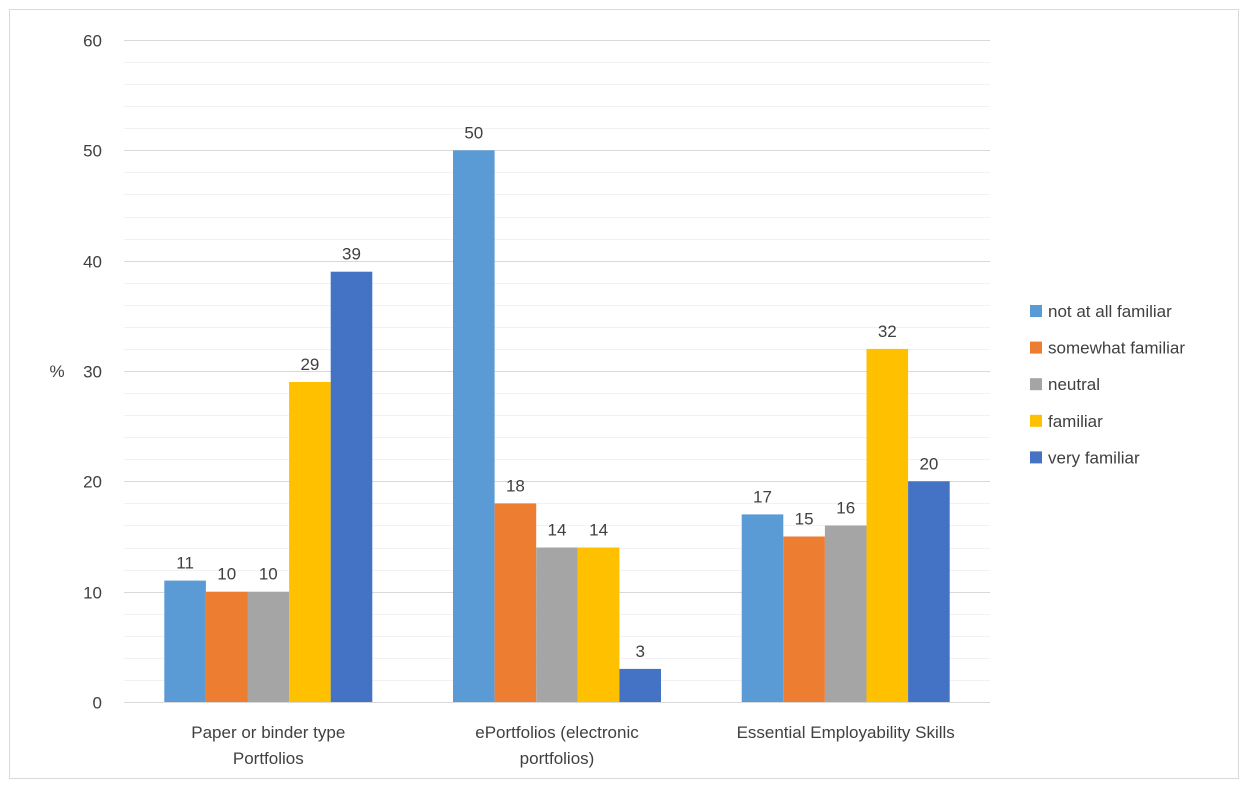 The image size is (1248, 788). What do you see at coordinates (268, 745) in the screenshot?
I see `x-category-label: Paper or binder type Portfolios` at bounding box center [268, 745].